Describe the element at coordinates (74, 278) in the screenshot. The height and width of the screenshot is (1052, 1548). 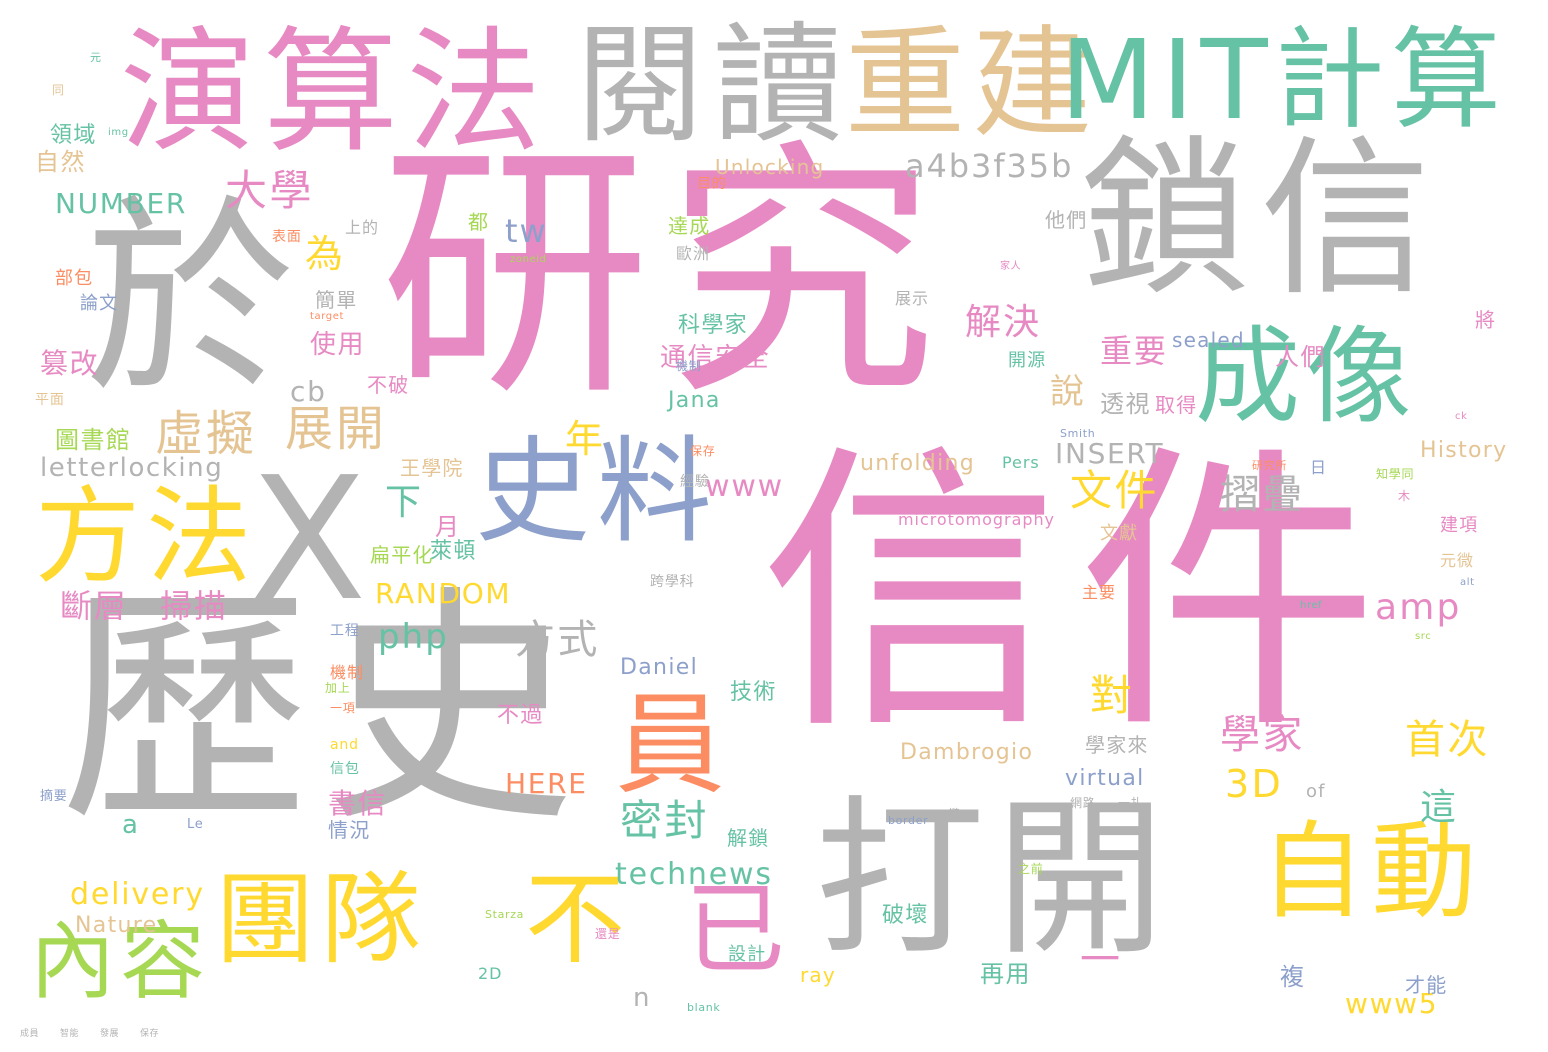
I see `cloud-word-131: 部包` at that location.